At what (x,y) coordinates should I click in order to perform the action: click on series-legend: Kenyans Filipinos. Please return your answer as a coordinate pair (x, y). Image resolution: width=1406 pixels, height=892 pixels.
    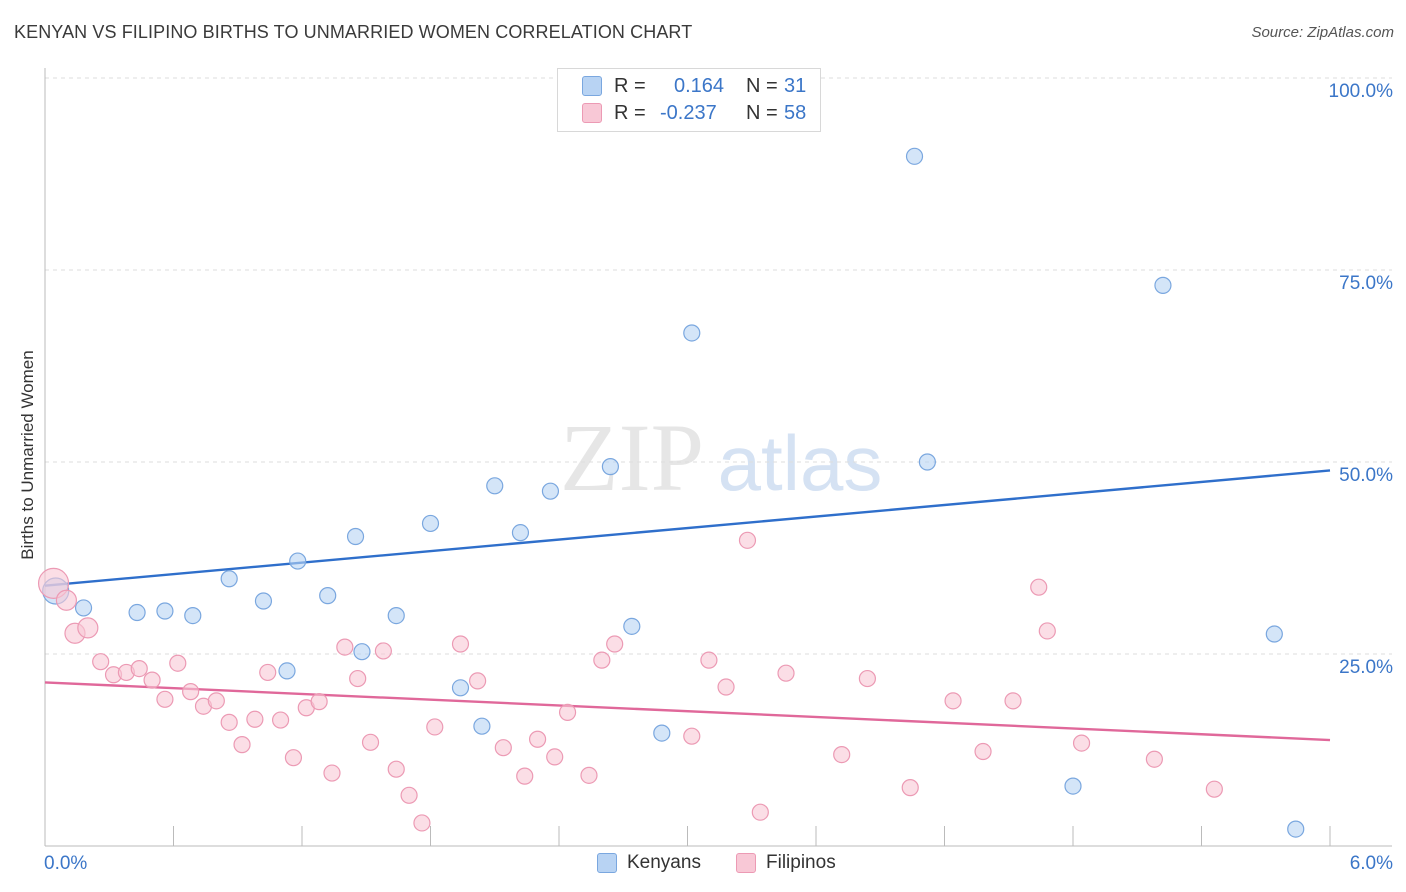
    Looking at the image, I should click on (703, 865).